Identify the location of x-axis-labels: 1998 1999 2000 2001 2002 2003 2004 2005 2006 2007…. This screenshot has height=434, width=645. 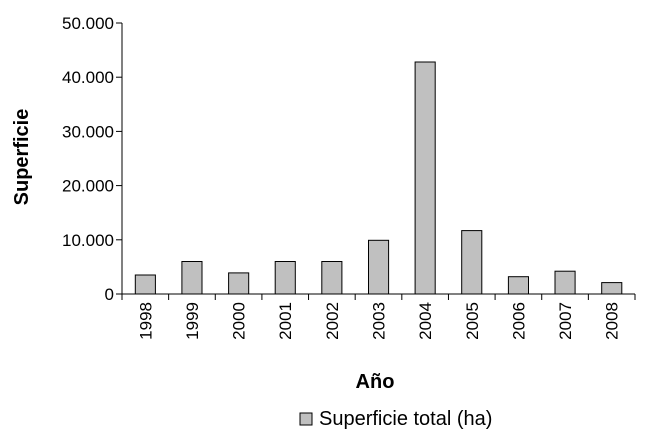
(378, 321).